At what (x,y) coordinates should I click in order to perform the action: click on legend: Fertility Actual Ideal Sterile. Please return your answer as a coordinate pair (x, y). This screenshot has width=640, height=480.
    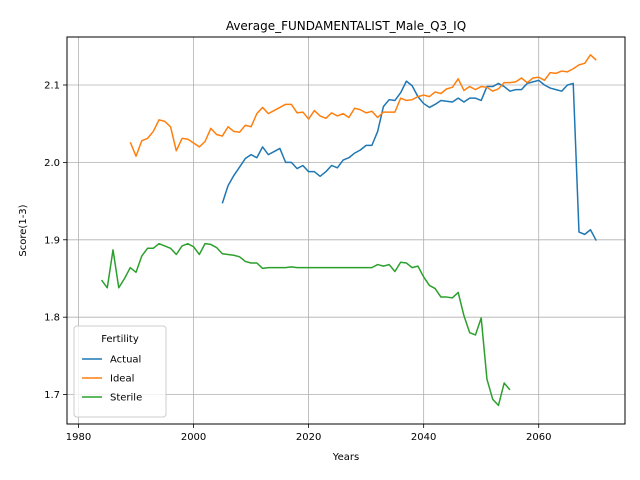
    Looking at the image, I should click on (120, 371).